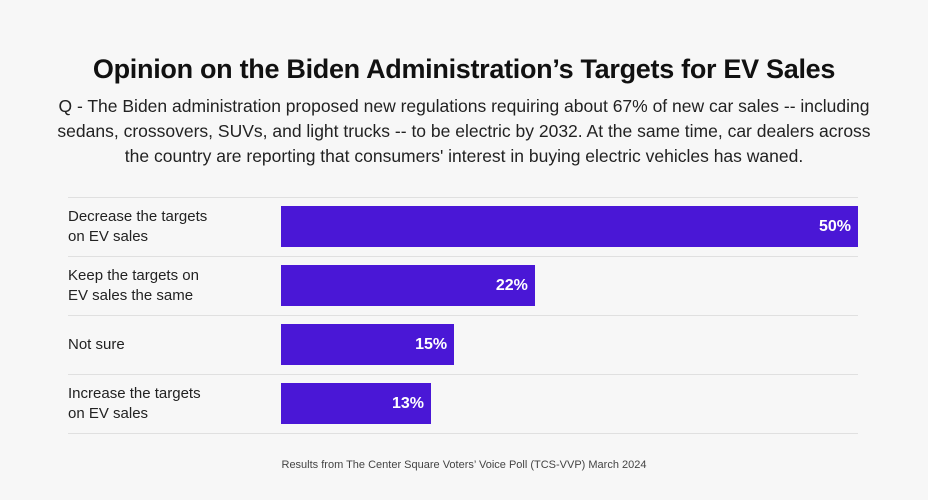 This screenshot has width=928, height=500. I want to click on bar: 13%, so click(356, 403).